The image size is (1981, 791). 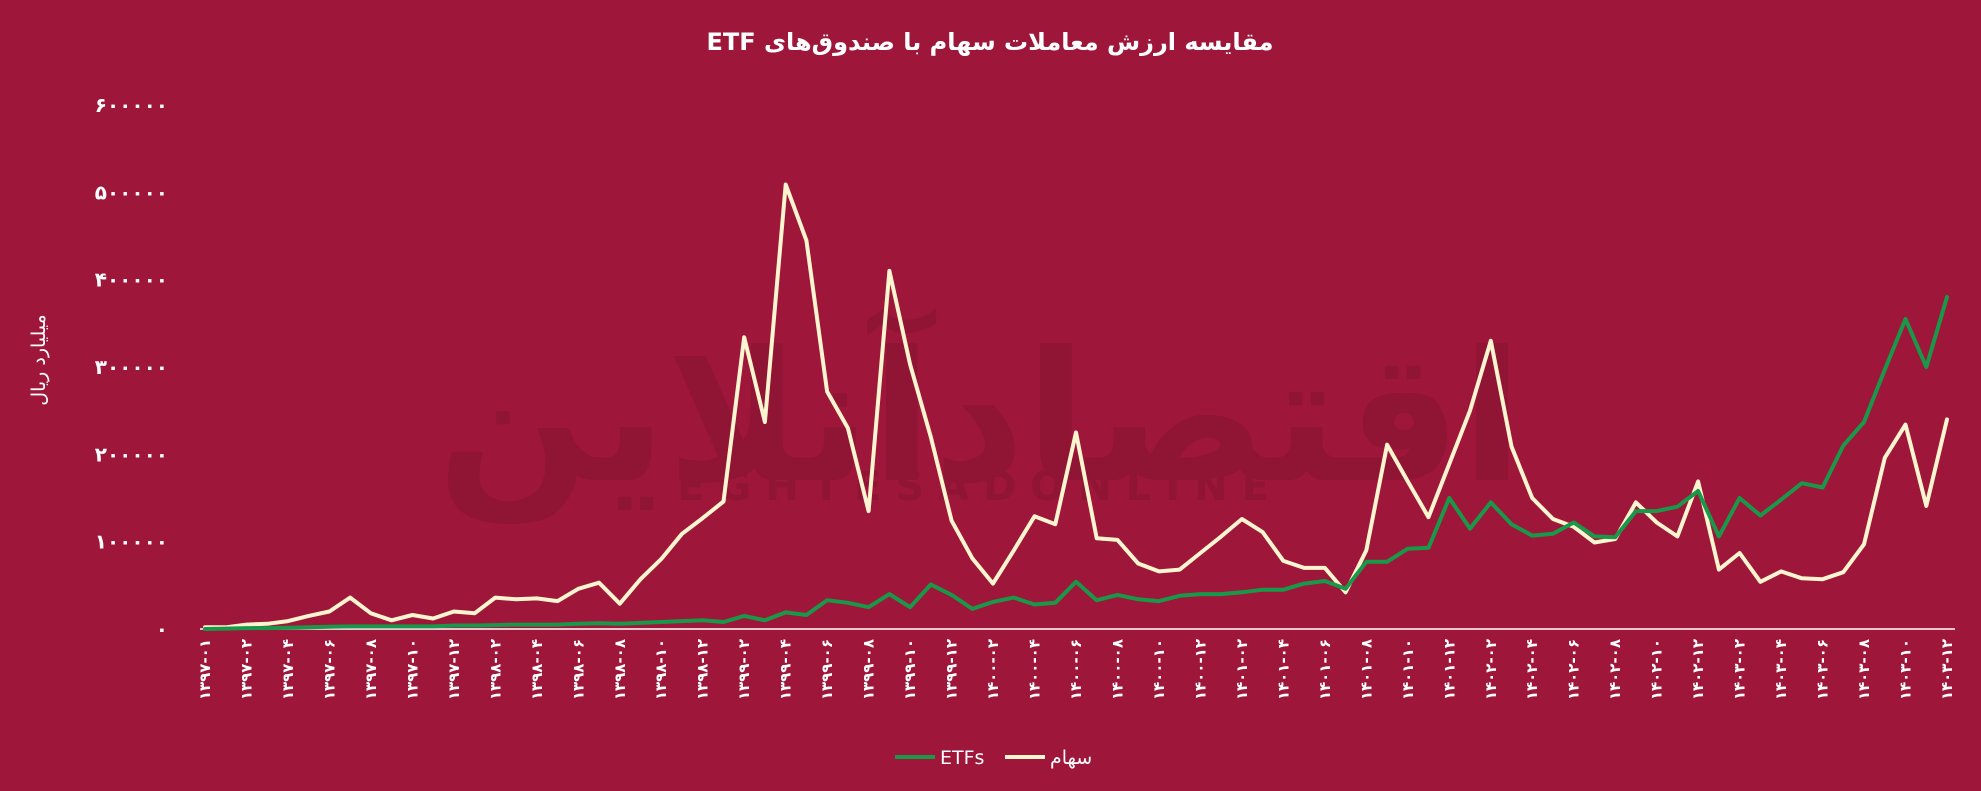 What do you see at coordinates (1906, 669) in the screenshot?
I see `x-tick-label: ۱۴۰۳-۱۰` at bounding box center [1906, 669].